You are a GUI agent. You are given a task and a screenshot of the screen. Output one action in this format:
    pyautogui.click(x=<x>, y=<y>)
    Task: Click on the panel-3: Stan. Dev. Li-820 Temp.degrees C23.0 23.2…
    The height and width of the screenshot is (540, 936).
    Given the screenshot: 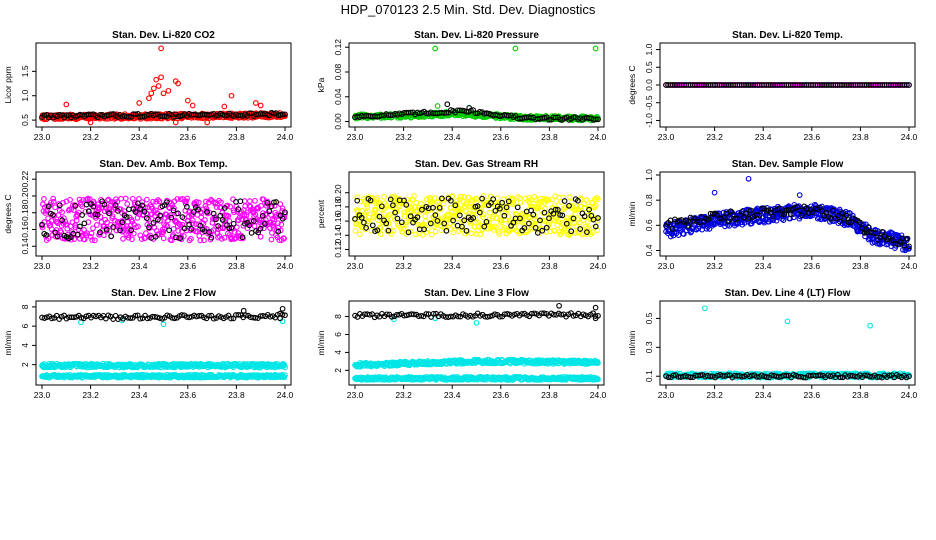 What is the action you would take?
    pyautogui.click(x=772, y=86)
    